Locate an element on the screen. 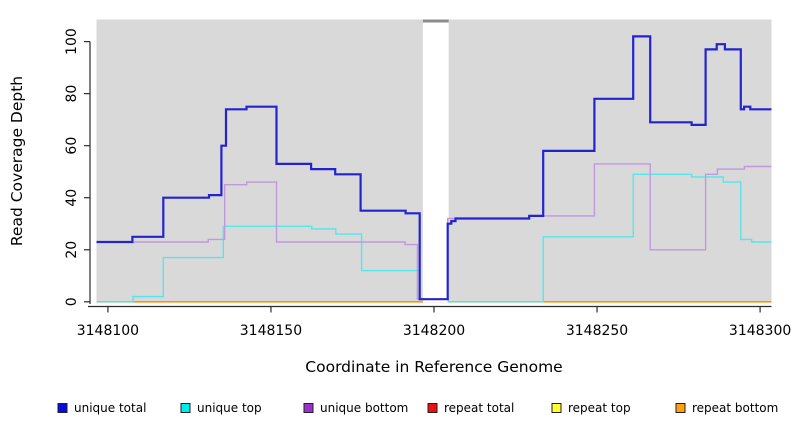  x-tick-label: 3148300 is located at coordinates (760, 331).